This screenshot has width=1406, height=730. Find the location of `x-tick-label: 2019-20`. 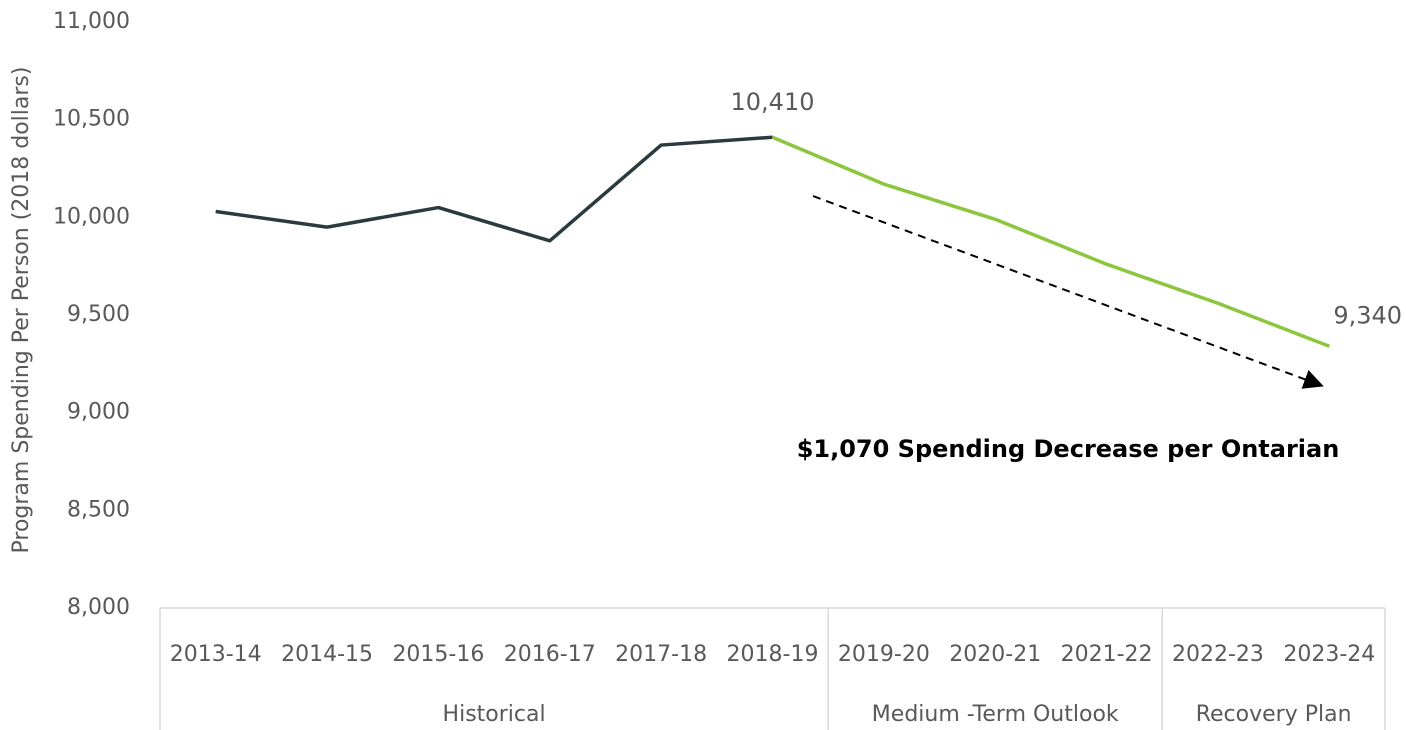

x-tick-label: 2019-20 is located at coordinates (884, 654).